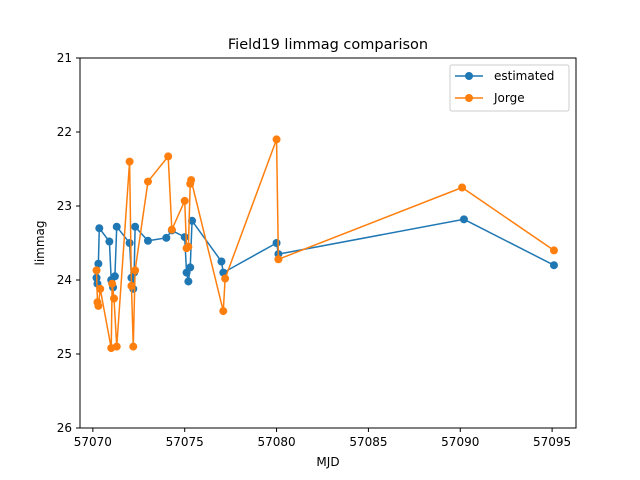 The height and width of the screenshot is (480, 640). What do you see at coordinates (509, 98) in the screenshot?
I see `legend-label-jorge: Jorge` at bounding box center [509, 98].